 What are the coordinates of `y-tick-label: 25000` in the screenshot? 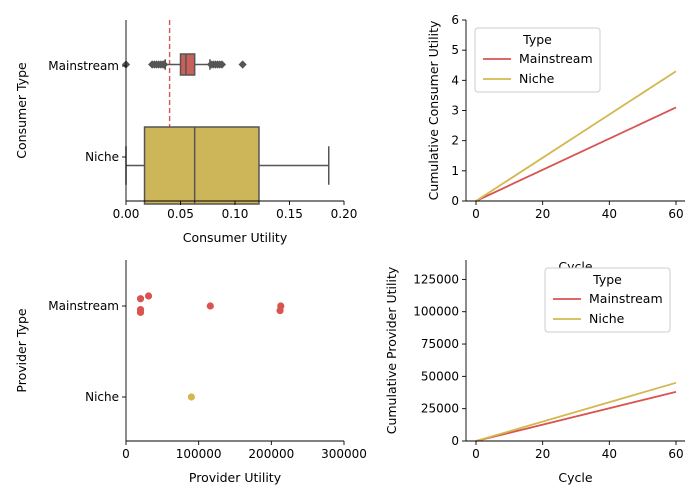 It's located at (440, 409).